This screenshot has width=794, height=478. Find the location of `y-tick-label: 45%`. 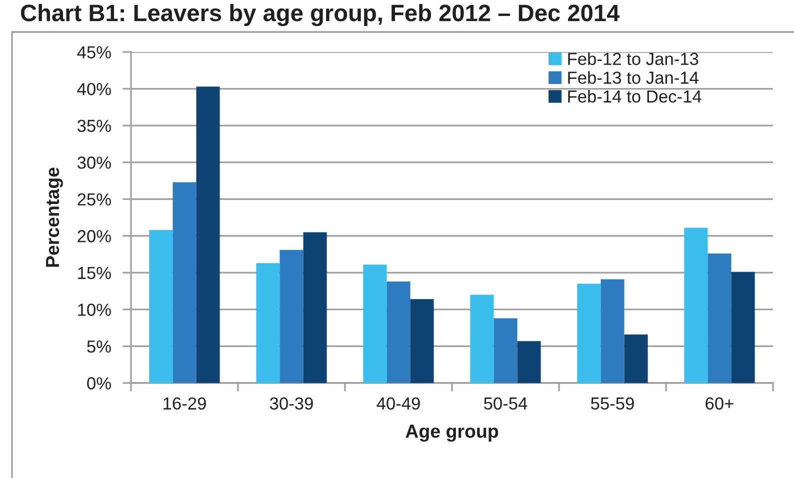

y-tick-label: 45% is located at coordinates (94, 52).